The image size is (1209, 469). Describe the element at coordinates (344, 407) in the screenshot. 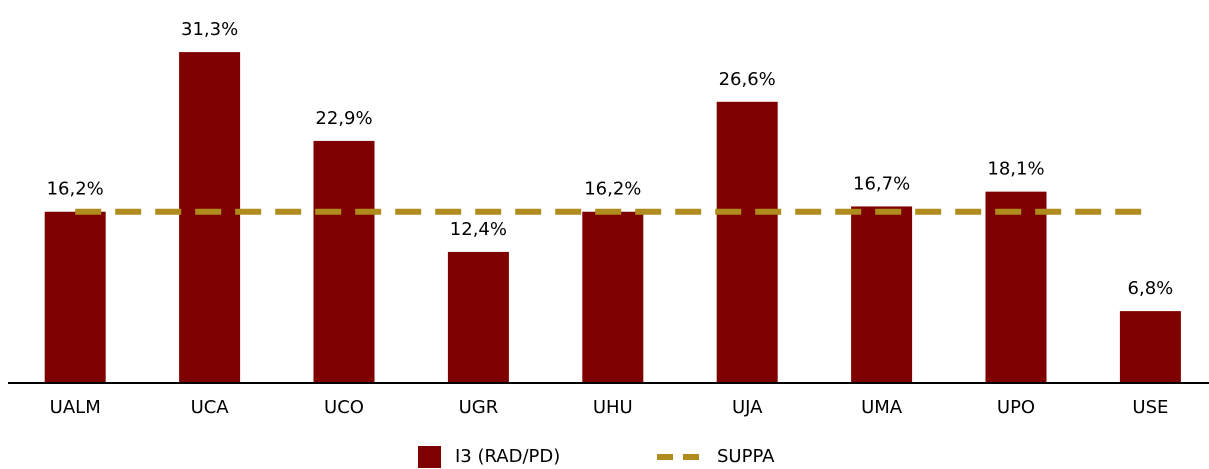

I see `x-tick-label: UCO` at that location.